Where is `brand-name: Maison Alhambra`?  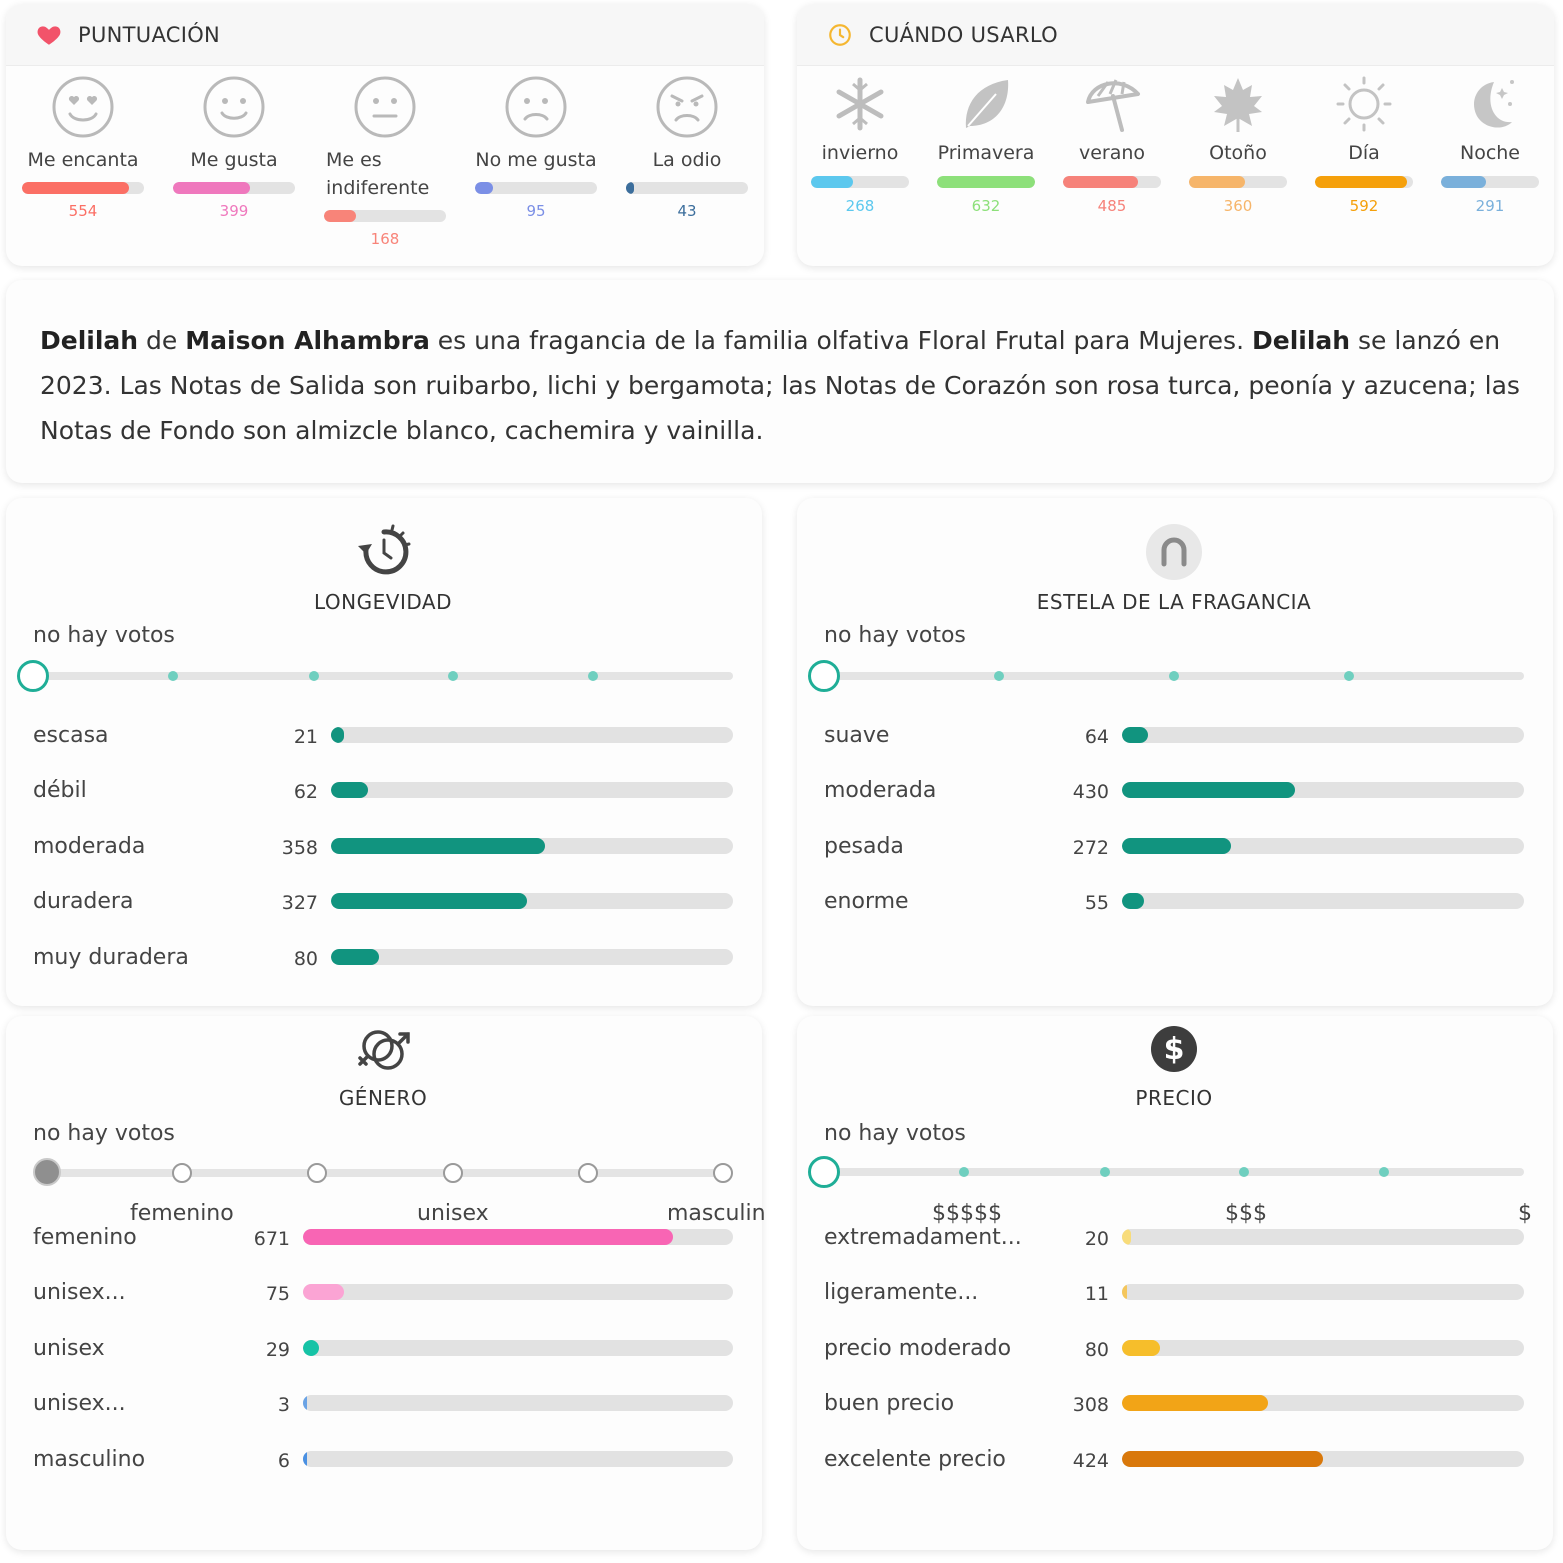 brand-name: Maison Alhambra is located at coordinates (307, 340).